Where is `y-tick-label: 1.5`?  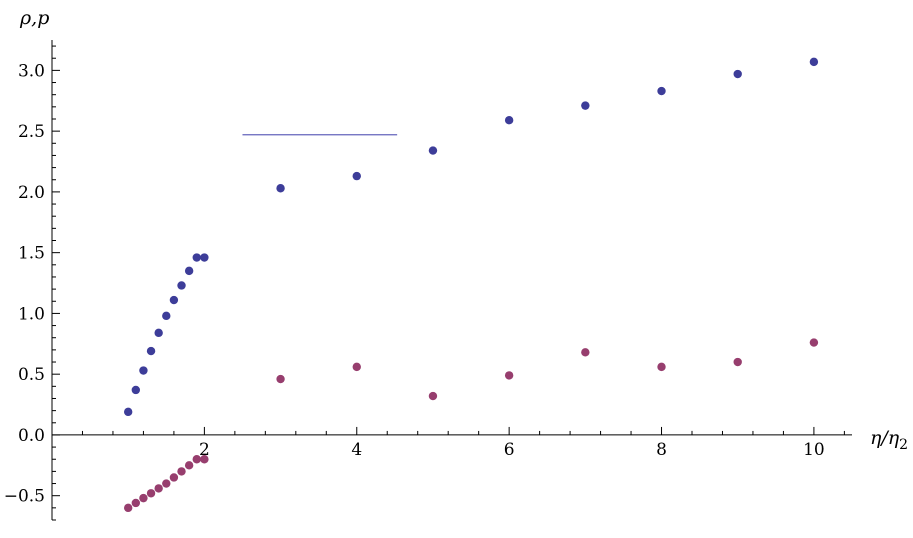 y-tick-label: 1.5 is located at coordinates (31, 254).